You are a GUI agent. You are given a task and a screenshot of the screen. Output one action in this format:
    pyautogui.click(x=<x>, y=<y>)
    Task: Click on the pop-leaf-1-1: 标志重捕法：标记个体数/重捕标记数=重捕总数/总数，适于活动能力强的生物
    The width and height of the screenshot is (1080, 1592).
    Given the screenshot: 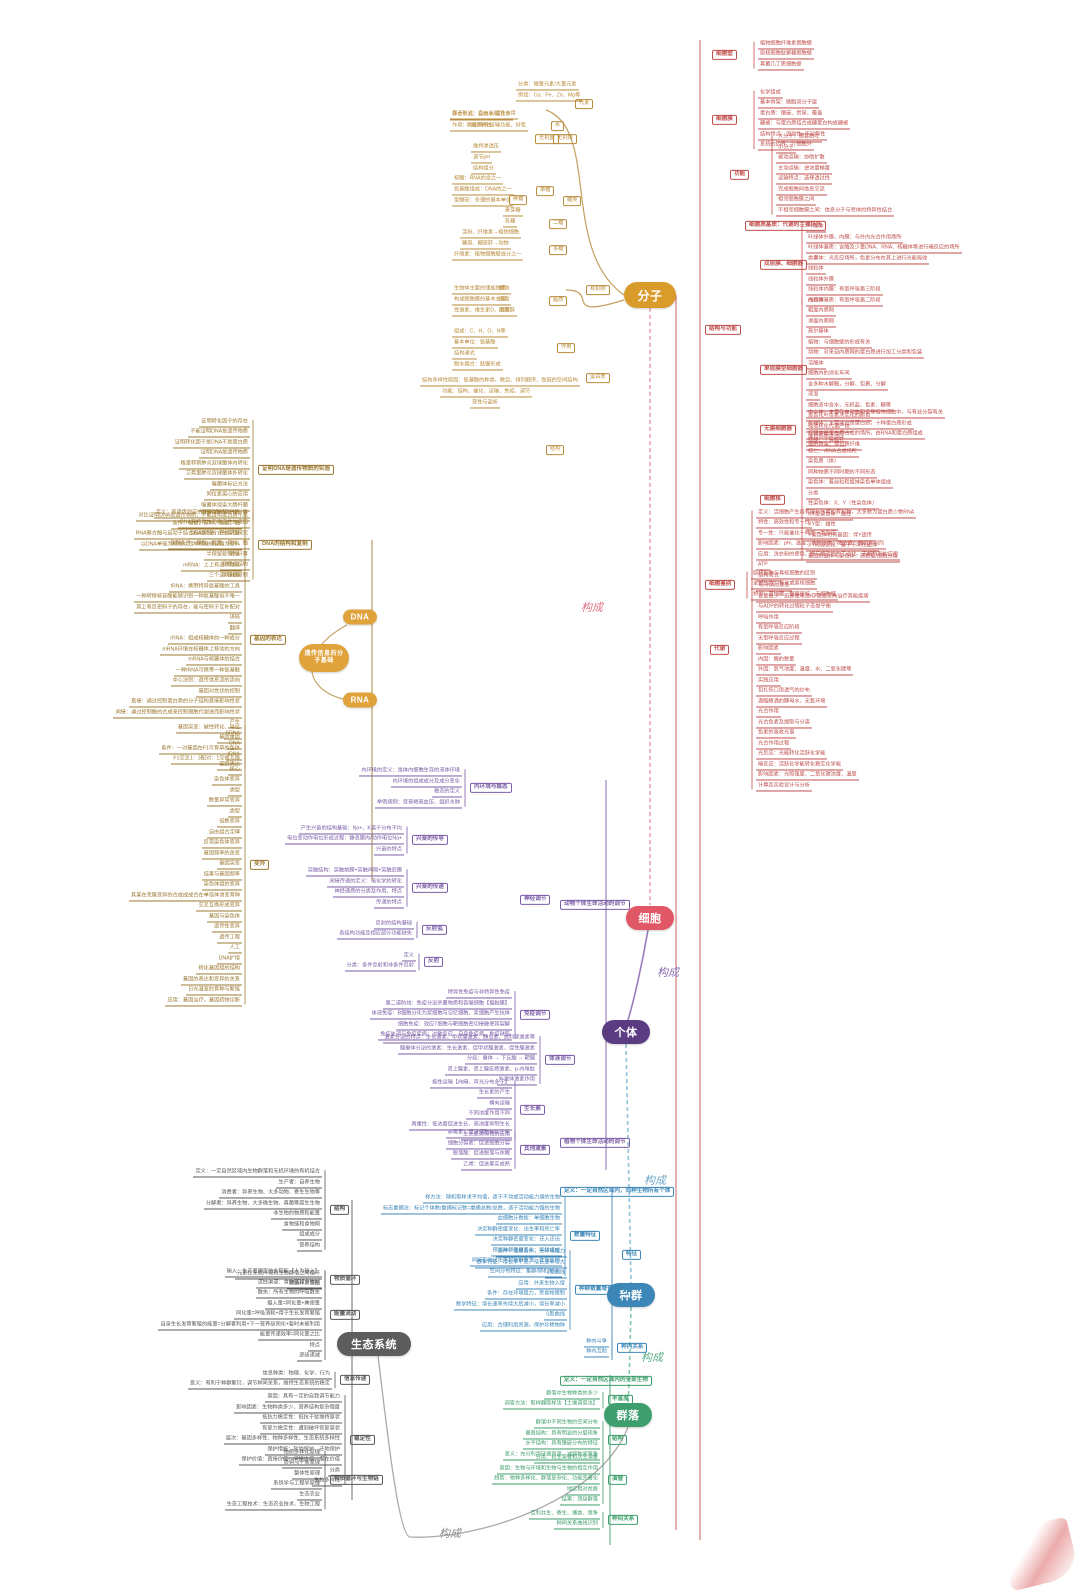 What is the action you would take?
    pyautogui.click(x=471, y=1210)
    